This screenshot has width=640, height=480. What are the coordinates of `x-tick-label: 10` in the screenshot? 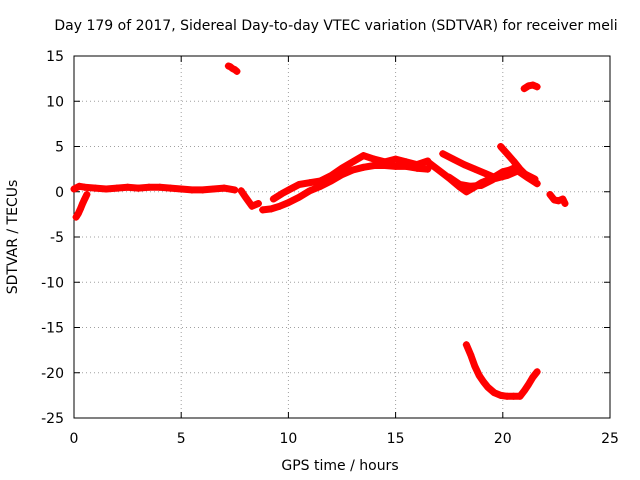 It's located at (288, 439).